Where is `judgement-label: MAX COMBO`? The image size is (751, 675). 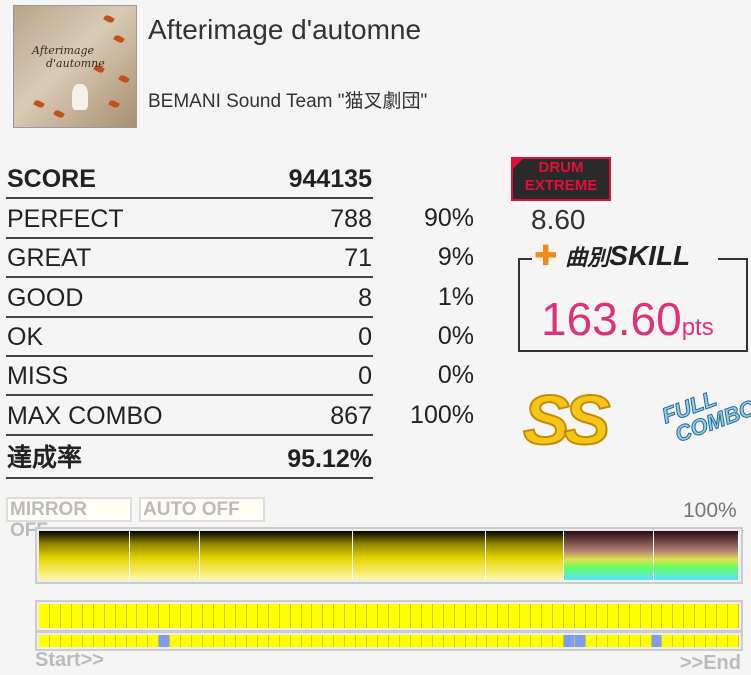 judgement-label: MAX COMBO is located at coordinates (85, 415).